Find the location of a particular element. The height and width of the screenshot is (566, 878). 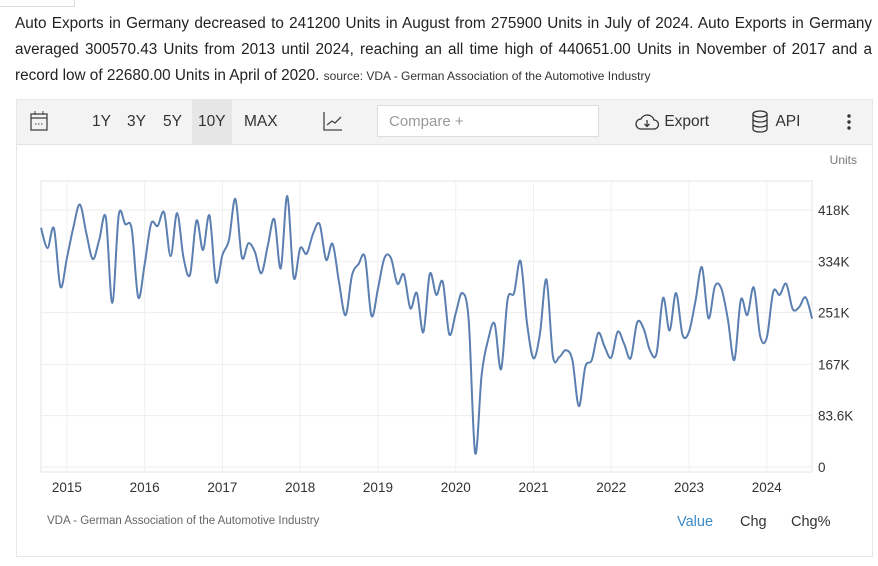

compare-input: Compare + is located at coordinates (488, 121).